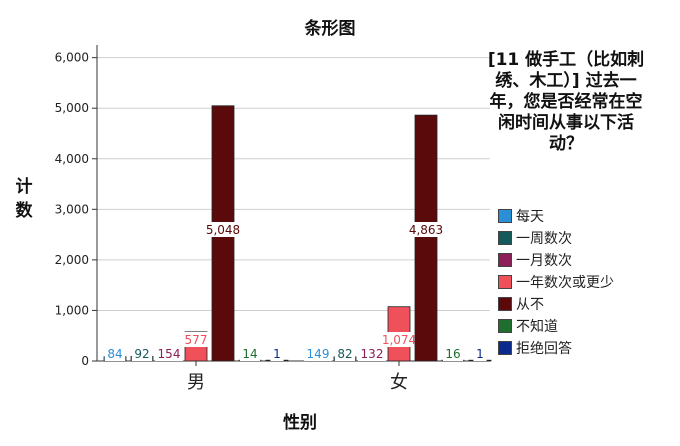 The width and height of the screenshot is (680, 446). What do you see at coordinates (544, 239) in the screenshot?
I see `legend-label: 一周数次` at bounding box center [544, 239].